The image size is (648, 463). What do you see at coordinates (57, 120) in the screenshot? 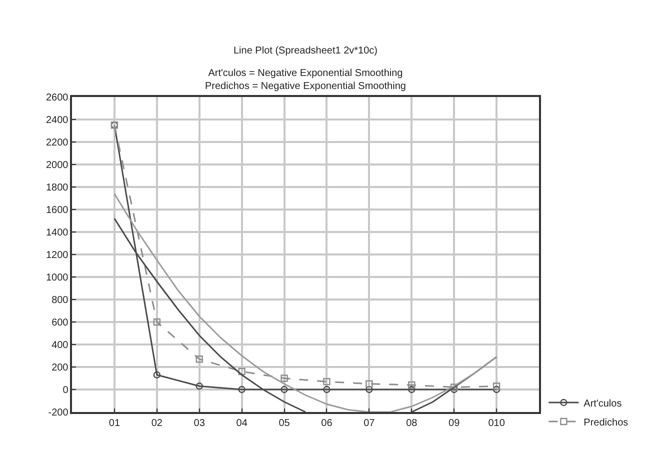
I see `y-tick-label: 2400` at bounding box center [57, 120].